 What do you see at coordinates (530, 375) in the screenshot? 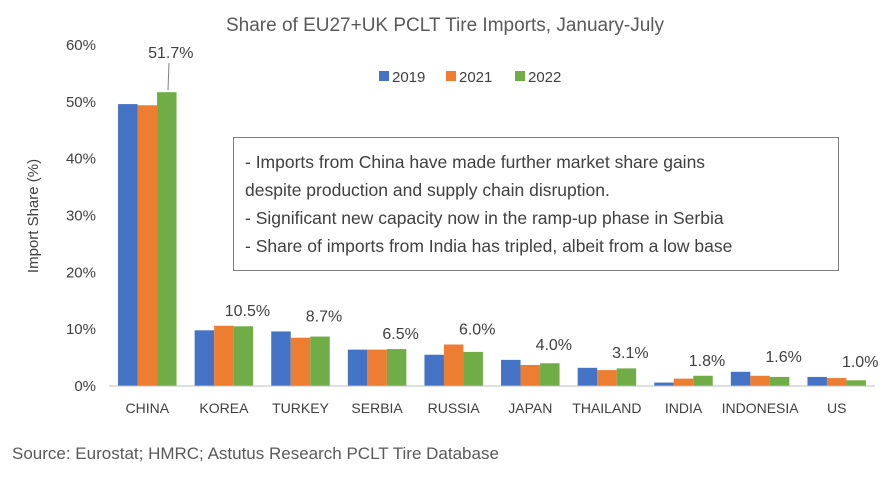
I see `bar-2021-japan` at bounding box center [530, 375].